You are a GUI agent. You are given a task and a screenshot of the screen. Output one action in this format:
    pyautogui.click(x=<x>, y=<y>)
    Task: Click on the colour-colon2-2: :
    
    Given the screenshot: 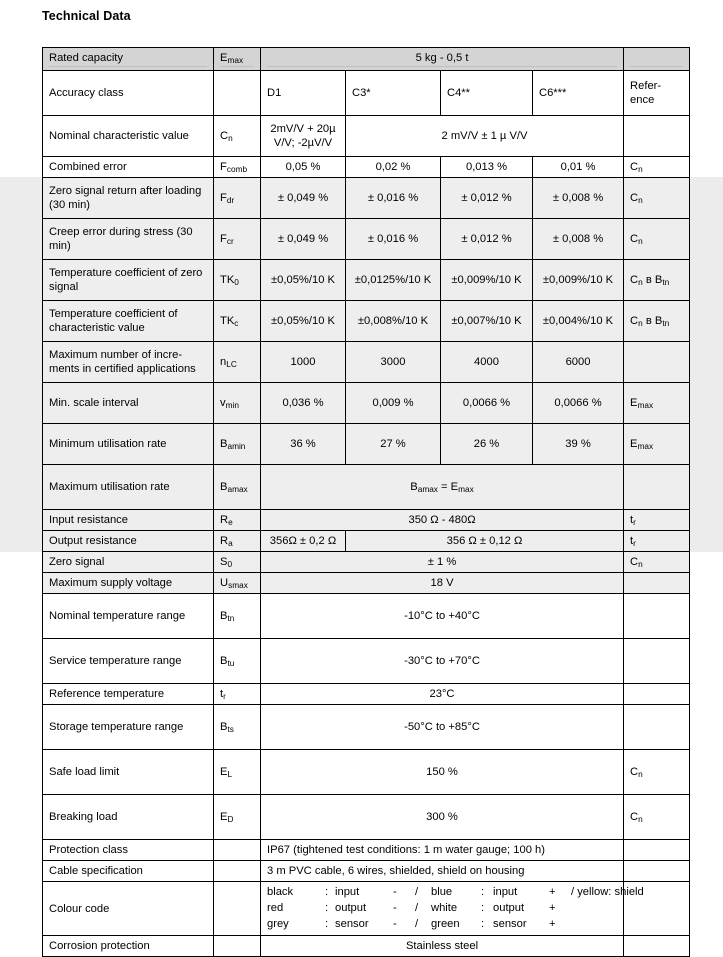 What is the action you would take?
    pyautogui.click(x=483, y=908)
    